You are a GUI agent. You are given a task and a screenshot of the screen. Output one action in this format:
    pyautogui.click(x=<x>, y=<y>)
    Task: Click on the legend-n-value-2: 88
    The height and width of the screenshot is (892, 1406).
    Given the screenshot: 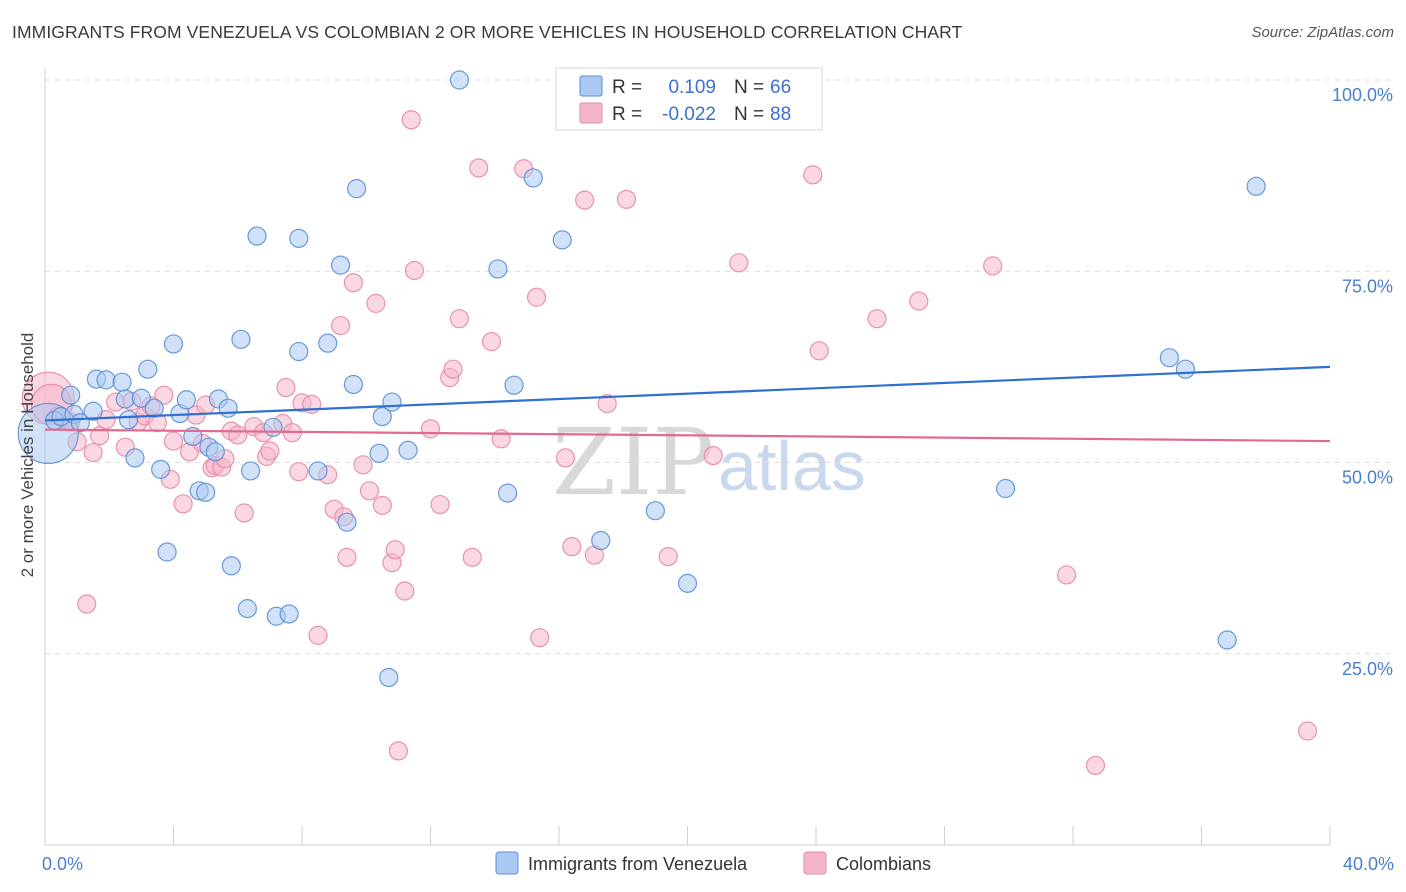 What is the action you would take?
    pyautogui.click(x=780, y=114)
    